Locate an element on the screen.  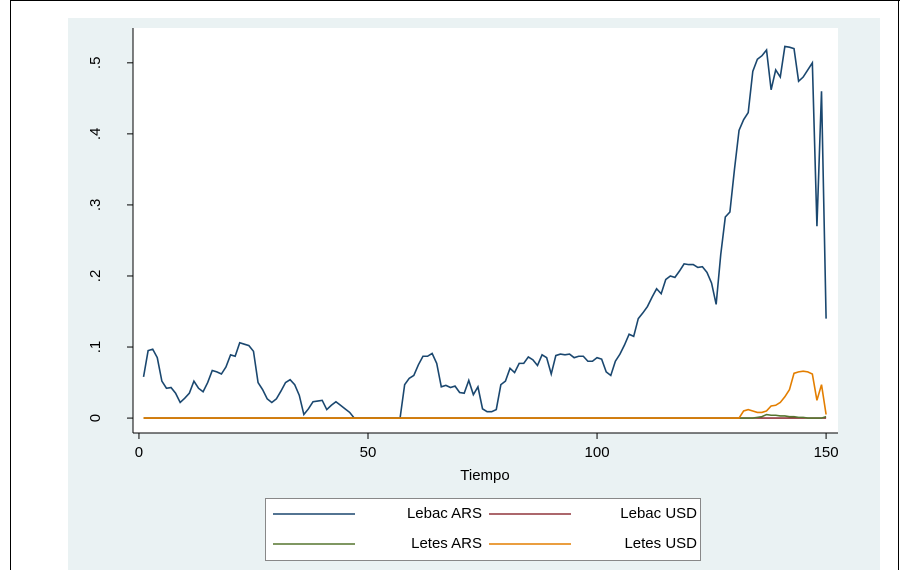
legend-label: Lebac USD is located at coordinates (658, 513).